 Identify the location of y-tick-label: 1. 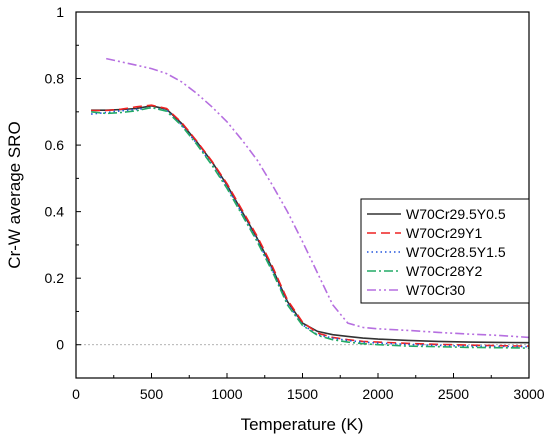
(60, 12).